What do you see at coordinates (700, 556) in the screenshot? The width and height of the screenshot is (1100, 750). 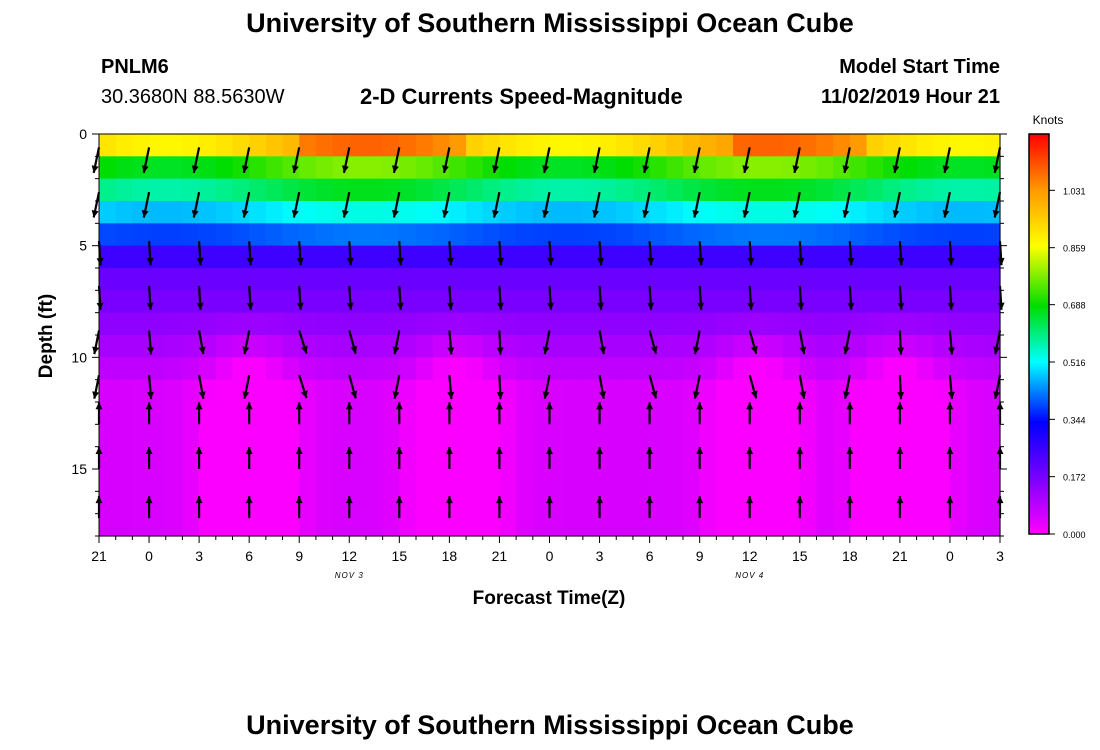 I see `x-tick-label: 9` at bounding box center [700, 556].